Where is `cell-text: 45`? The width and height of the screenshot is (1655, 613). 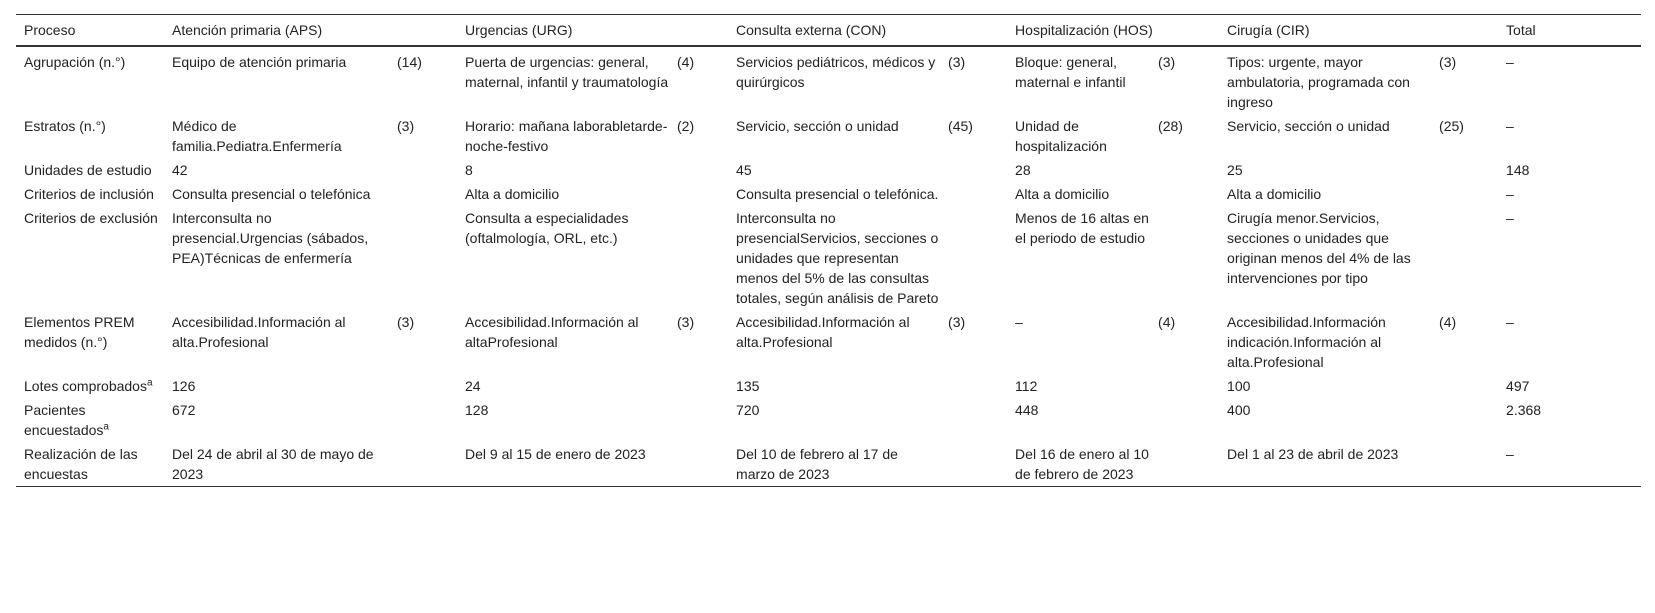
cell-text: 45 is located at coordinates (744, 170).